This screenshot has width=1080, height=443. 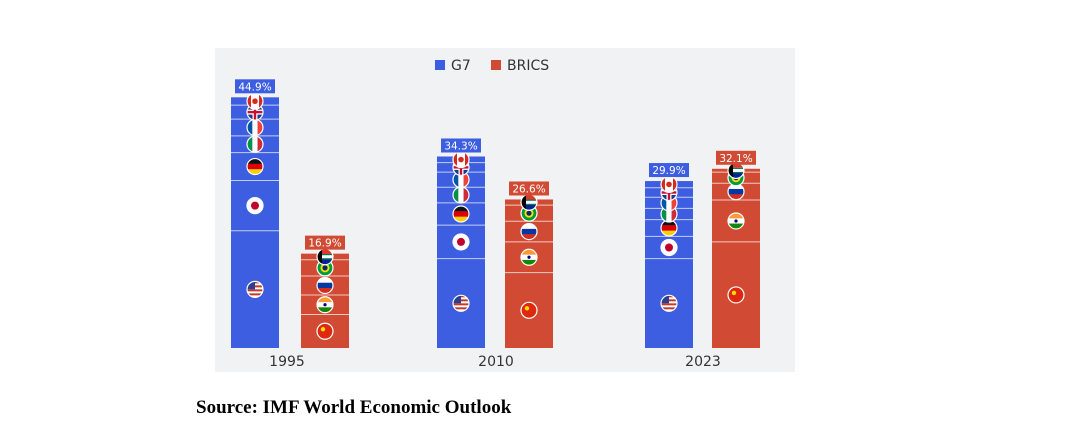 What do you see at coordinates (496, 65) in the screenshot?
I see `legend-swatch-brics` at bounding box center [496, 65].